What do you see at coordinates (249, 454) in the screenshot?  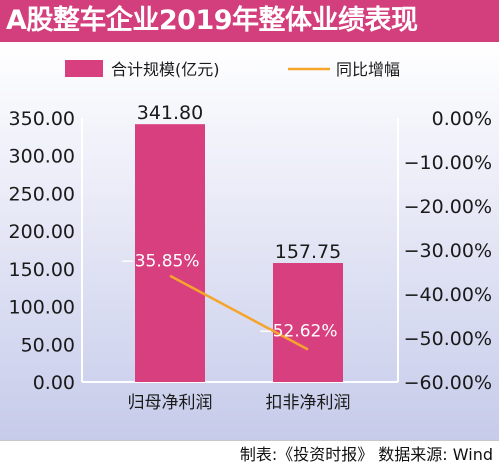 I see `source-note: 制表:《投资时报》 数据来源: Wind` at bounding box center [249, 454].